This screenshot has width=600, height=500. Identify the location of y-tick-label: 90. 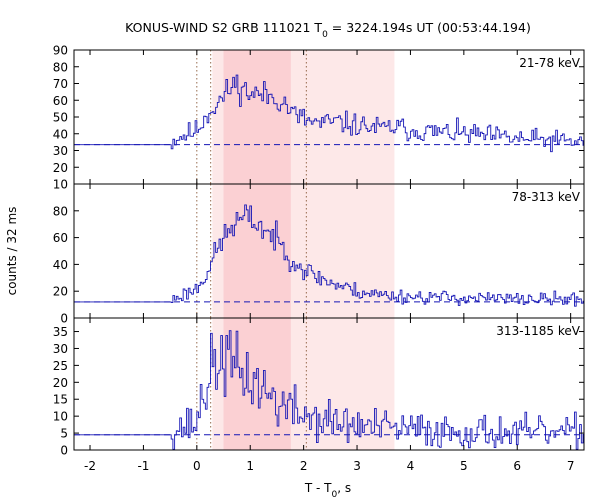
(60, 51).